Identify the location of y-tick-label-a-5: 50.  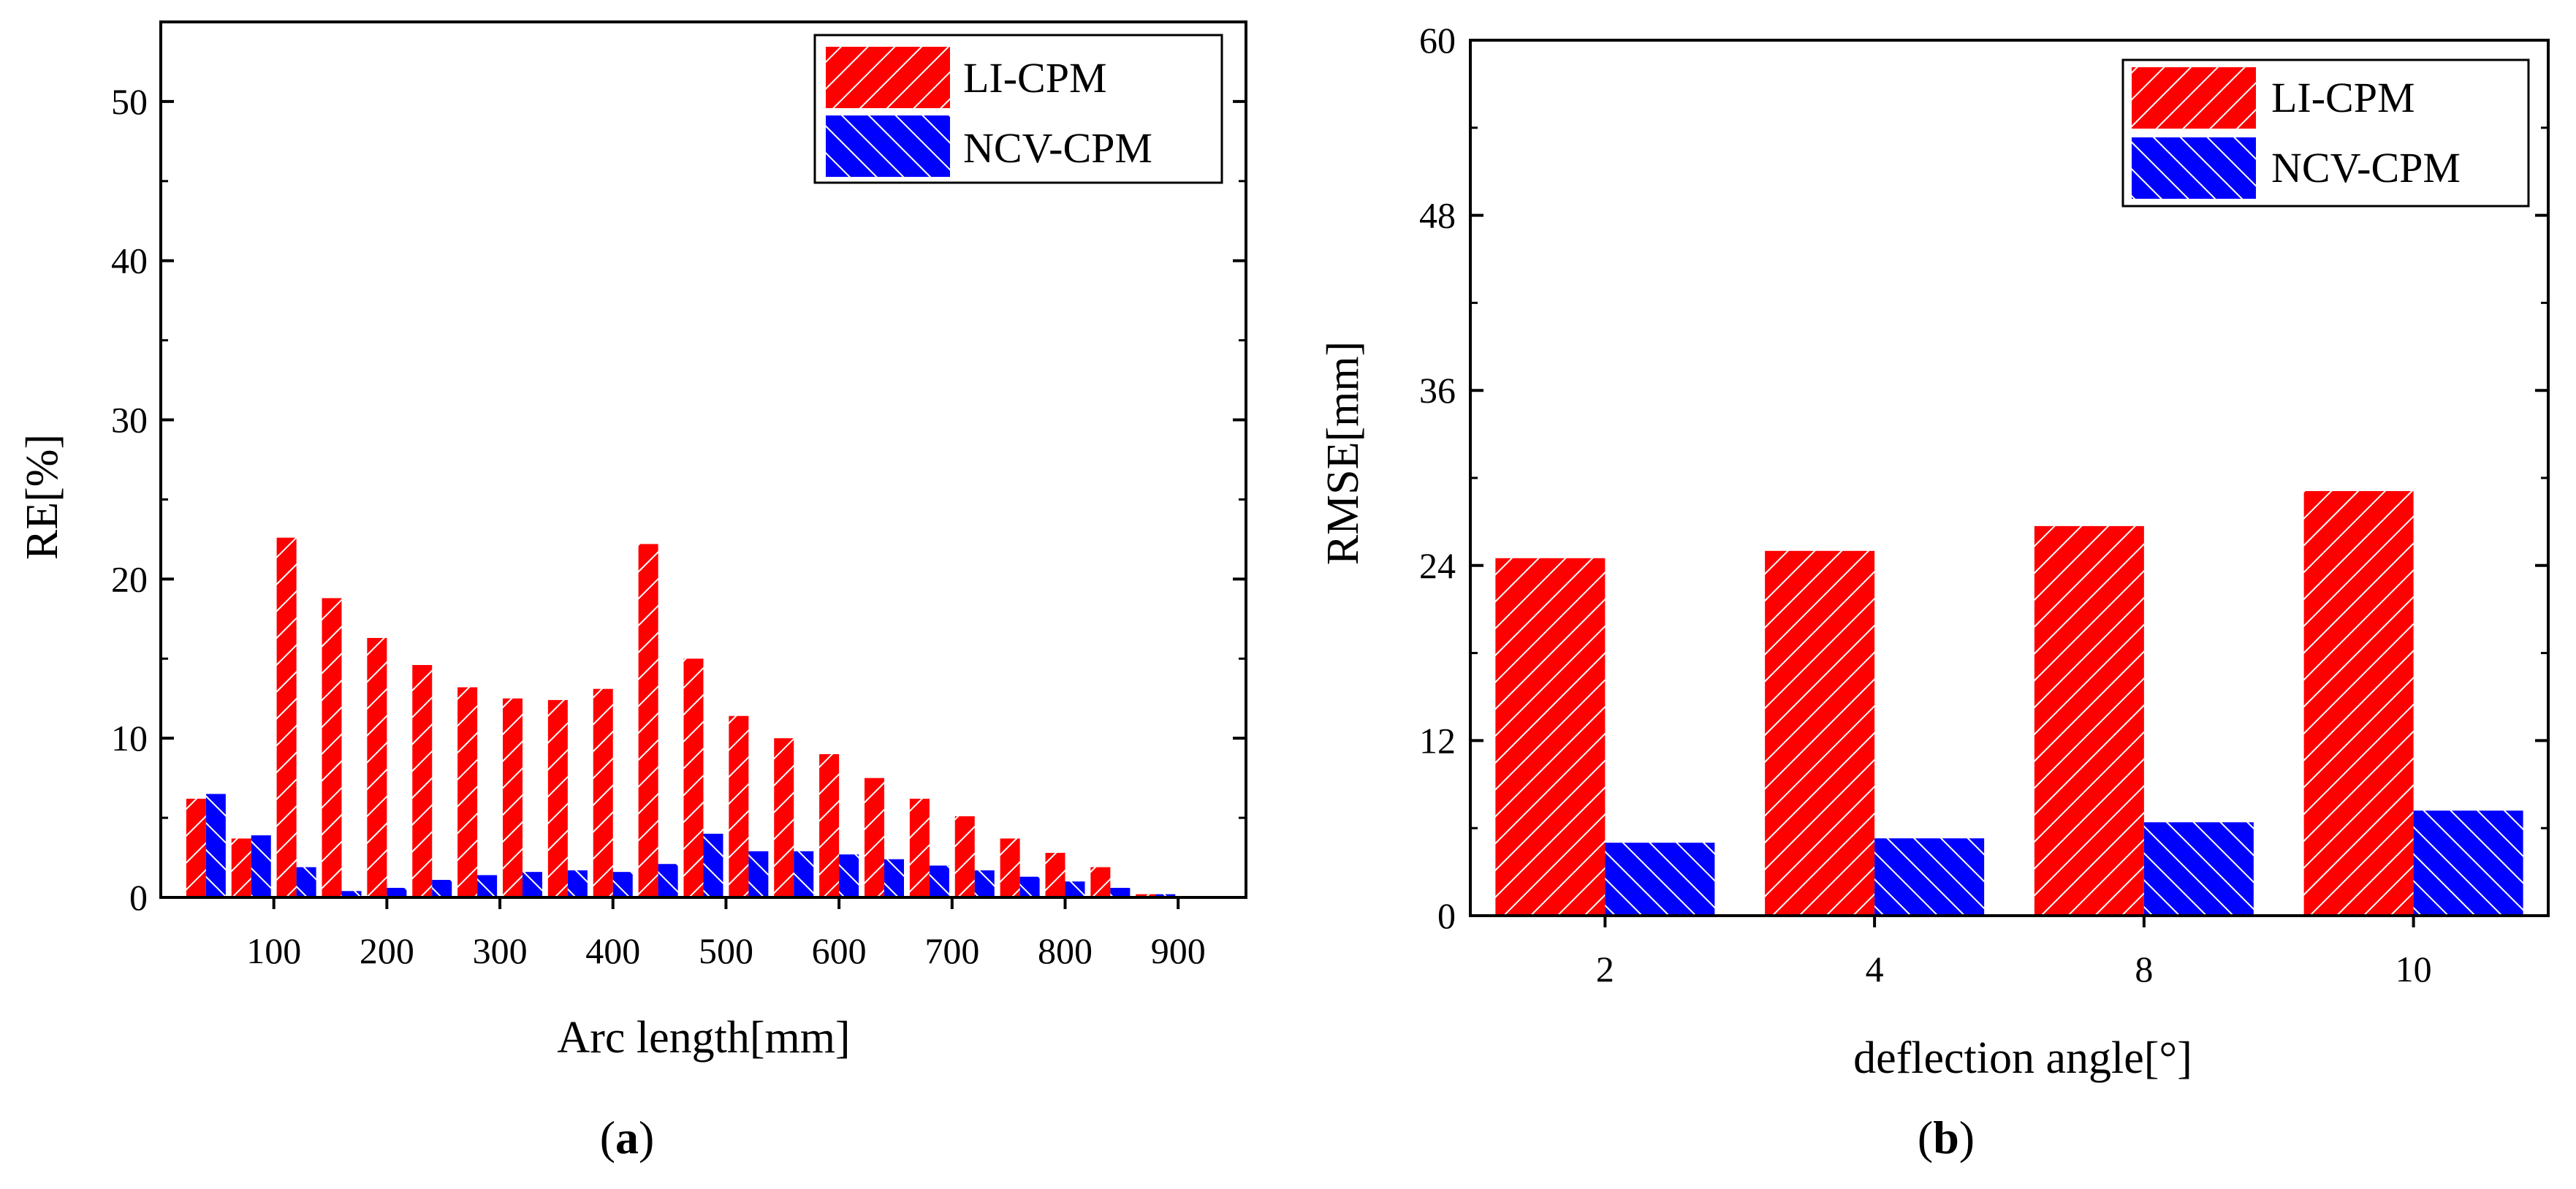
(129, 102).